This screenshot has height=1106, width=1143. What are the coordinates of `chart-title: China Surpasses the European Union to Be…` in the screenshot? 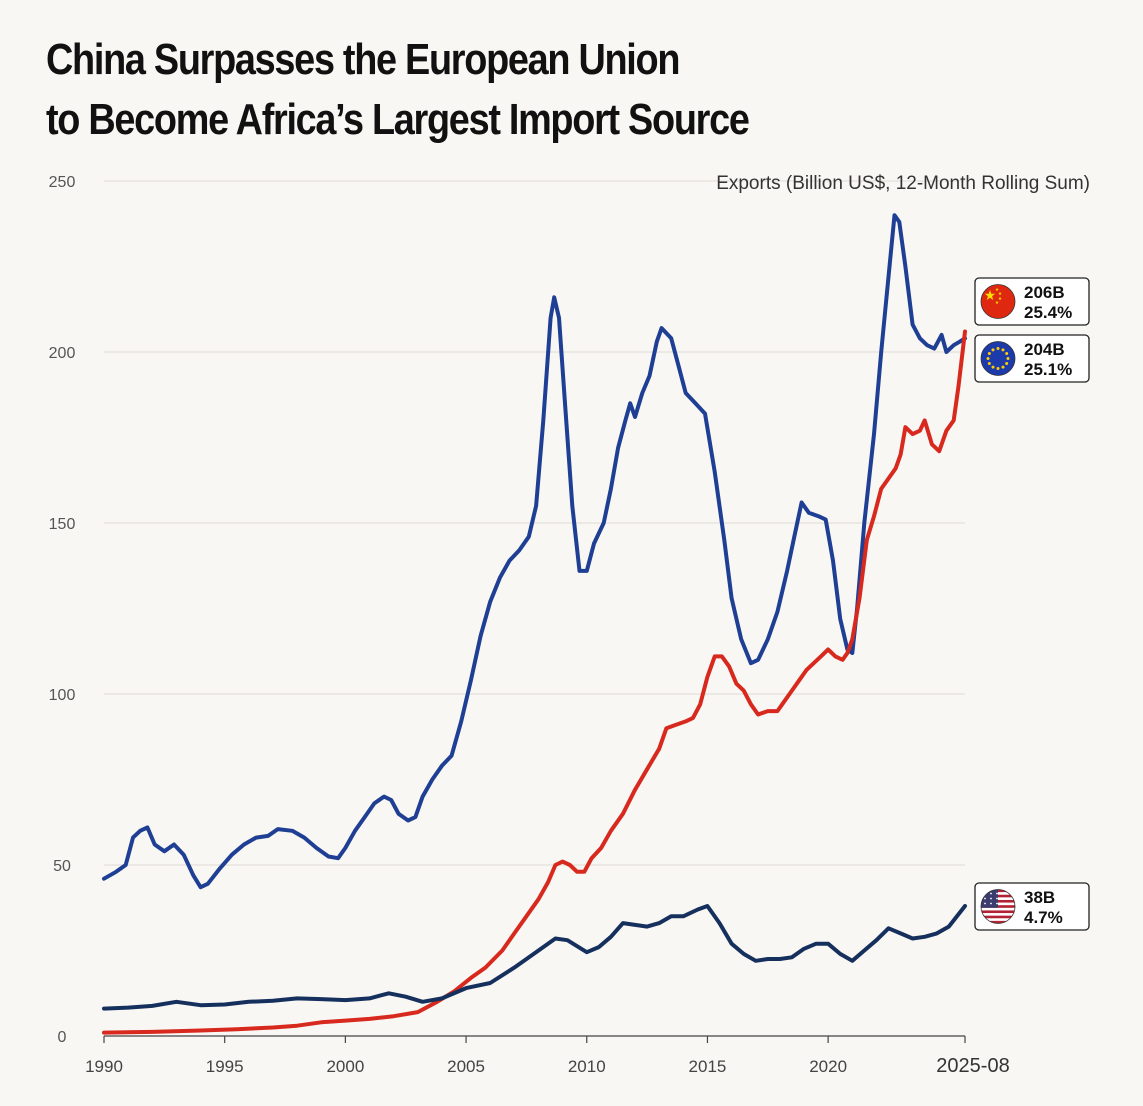 It's located at (398, 90).